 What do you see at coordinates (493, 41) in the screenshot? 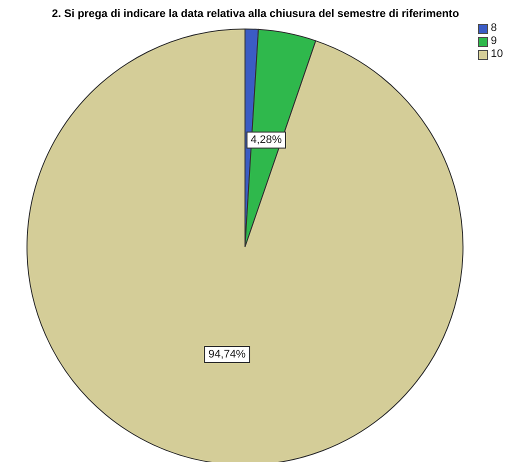
I see `legend-label: 9` at bounding box center [493, 41].